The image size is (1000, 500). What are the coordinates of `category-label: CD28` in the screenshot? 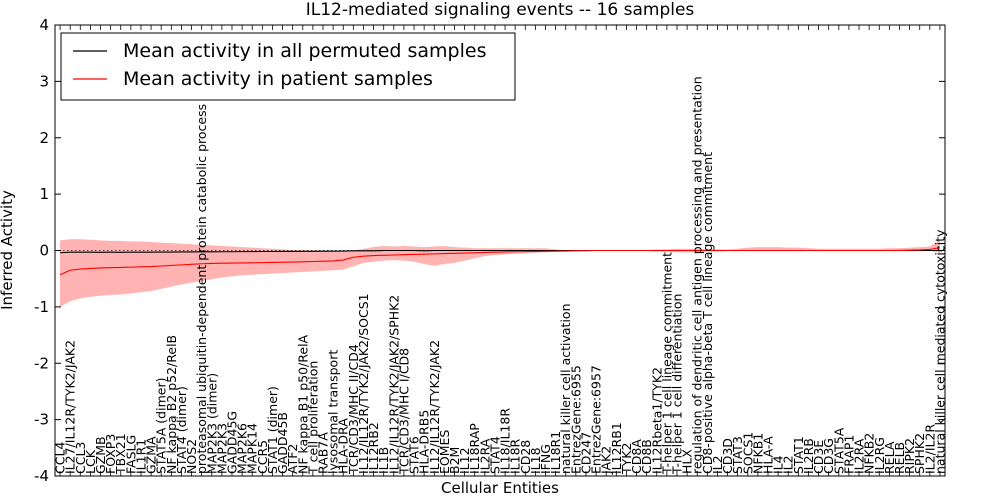 It's located at (525, 457).